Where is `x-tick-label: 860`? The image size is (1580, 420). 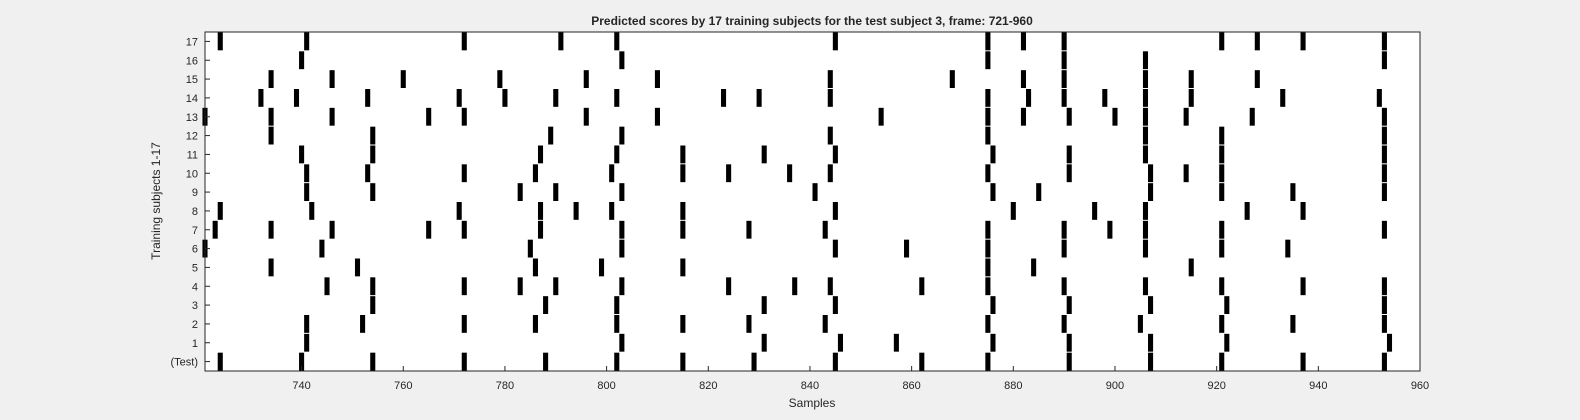 x-tick-label: 860 is located at coordinates (911, 386).